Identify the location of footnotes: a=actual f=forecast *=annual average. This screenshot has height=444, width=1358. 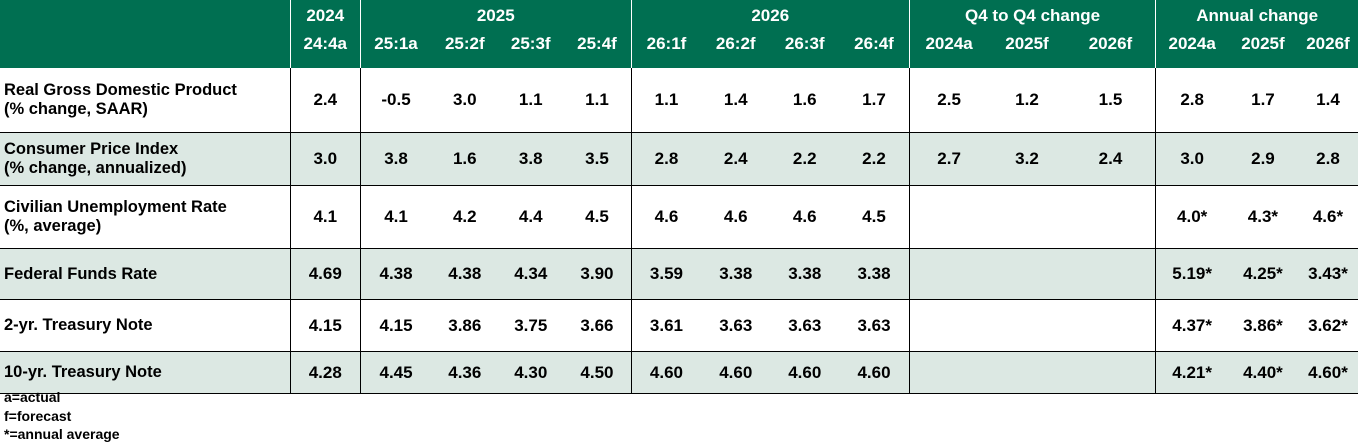
(62, 416).